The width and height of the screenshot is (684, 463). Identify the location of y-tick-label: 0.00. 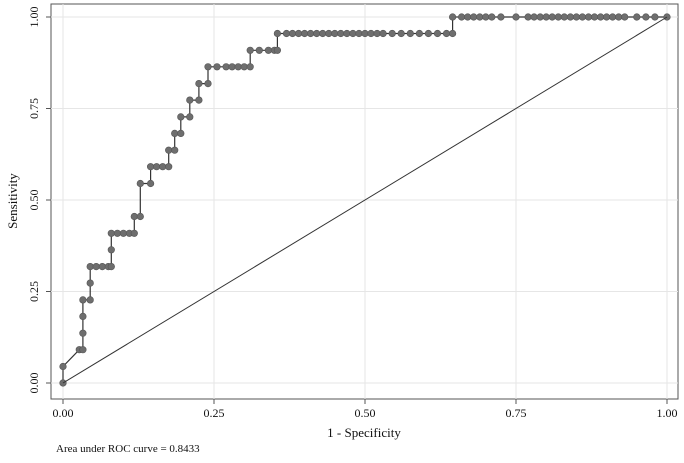
(34, 383).